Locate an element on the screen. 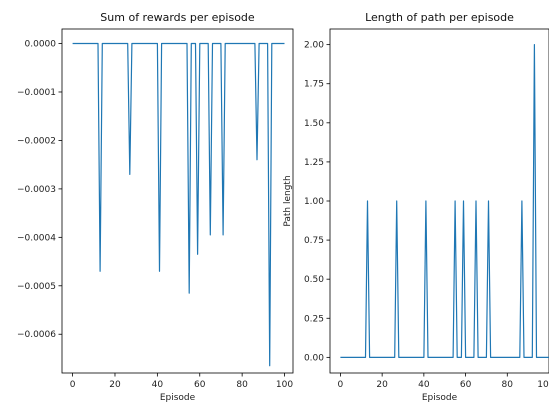 The image size is (549, 405). y-tick-label: −0.0003 is located at coordinates (36, 190).